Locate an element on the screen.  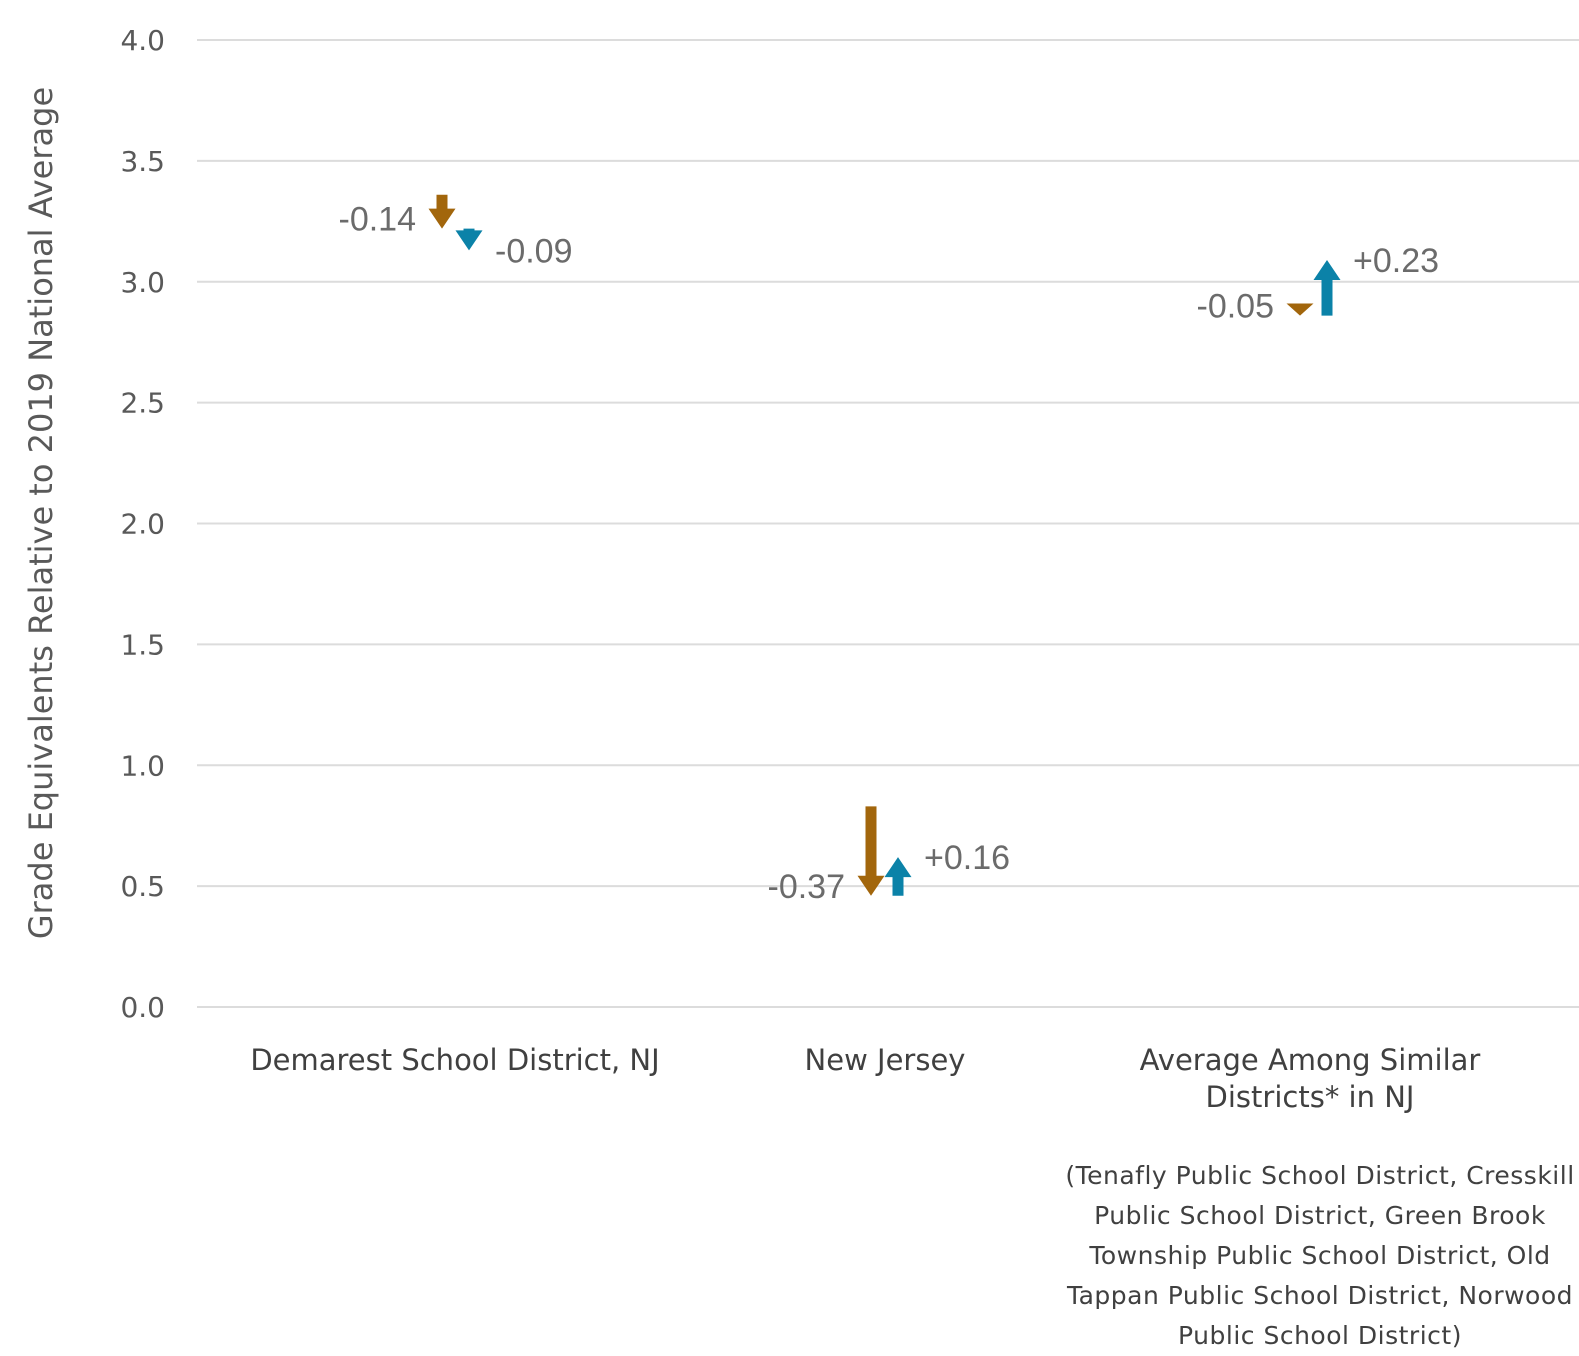
data-label: -0.14 is located at coordinates (378, 220).